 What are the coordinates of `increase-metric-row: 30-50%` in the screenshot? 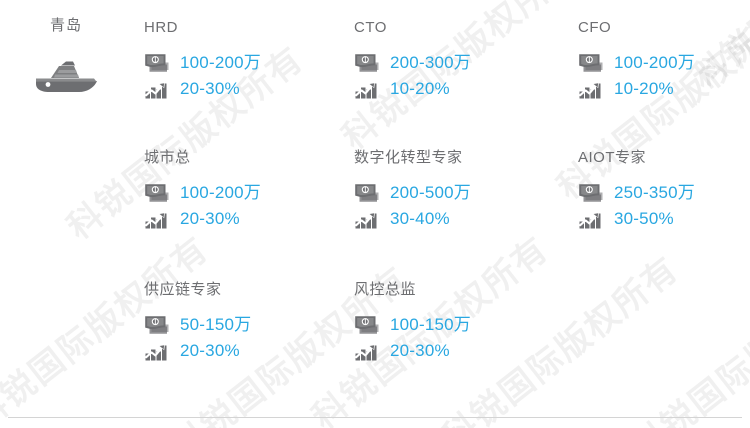 It's located at (664, 219).